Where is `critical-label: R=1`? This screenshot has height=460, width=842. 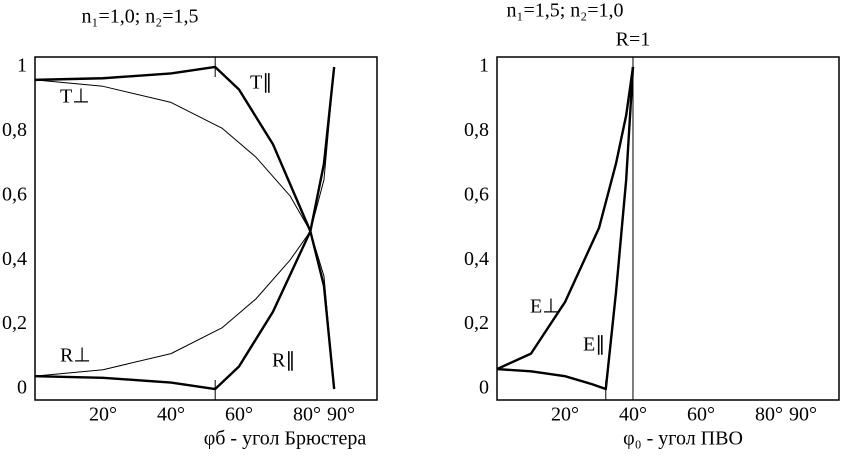 critical-label: R=1 is located at coordinates (633, 40).